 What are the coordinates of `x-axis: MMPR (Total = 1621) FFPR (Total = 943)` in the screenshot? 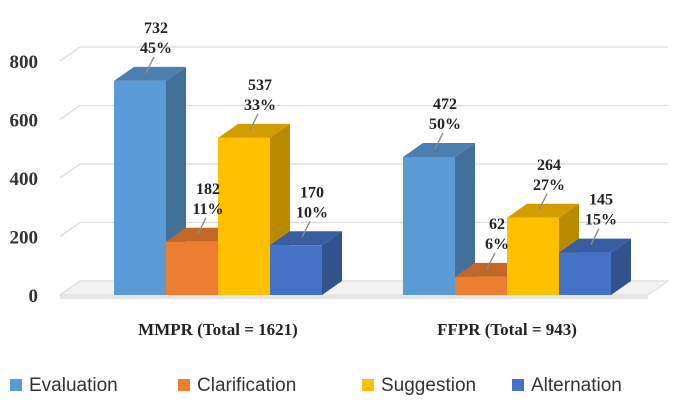 It's located at (357, 329).